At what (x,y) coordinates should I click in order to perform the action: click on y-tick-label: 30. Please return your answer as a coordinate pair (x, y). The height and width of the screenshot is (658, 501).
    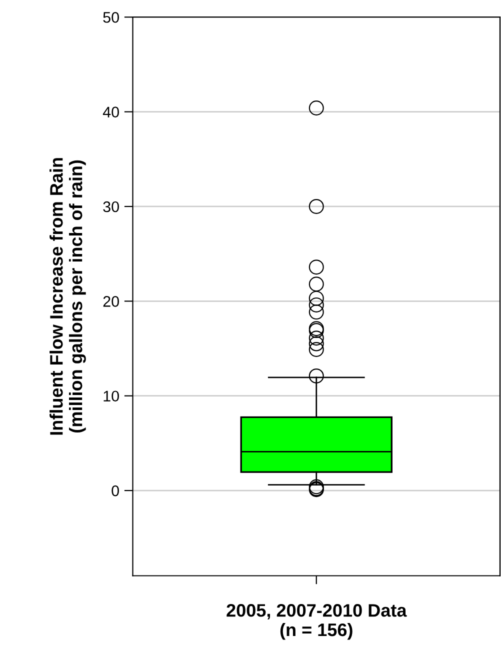
    Looking at the image, I should click on (111, 206).